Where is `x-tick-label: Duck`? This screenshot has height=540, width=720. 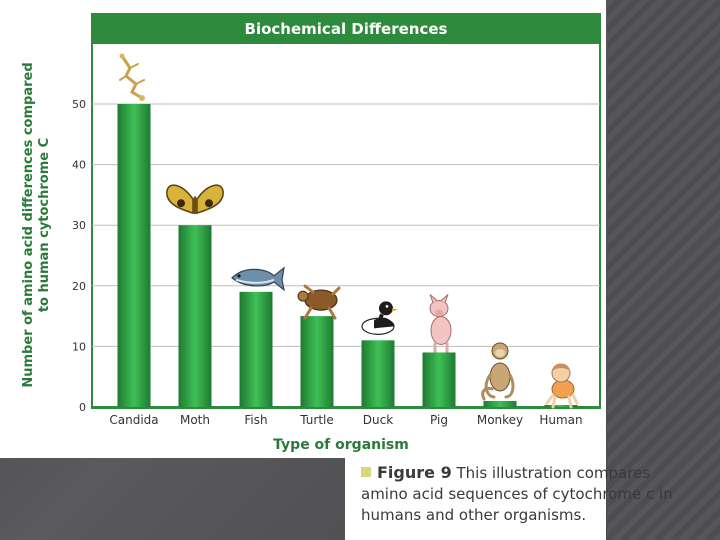
x-tick-label: Duck is located at coordinates (378, 420).